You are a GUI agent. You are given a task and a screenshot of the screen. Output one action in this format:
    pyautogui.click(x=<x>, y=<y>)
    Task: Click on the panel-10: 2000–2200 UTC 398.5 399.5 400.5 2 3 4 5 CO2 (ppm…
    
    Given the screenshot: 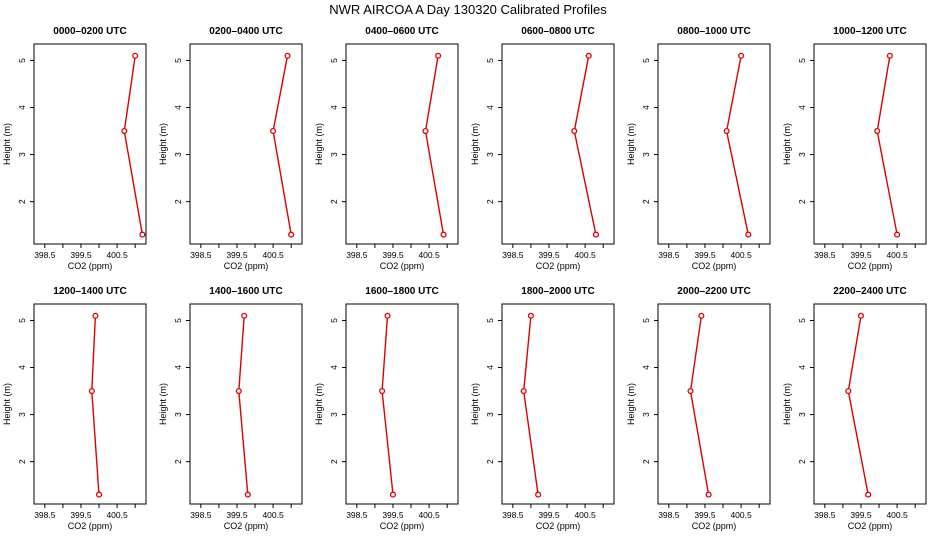 What is the action you would take?
    pyautogui.click(x=698, y=408)
    